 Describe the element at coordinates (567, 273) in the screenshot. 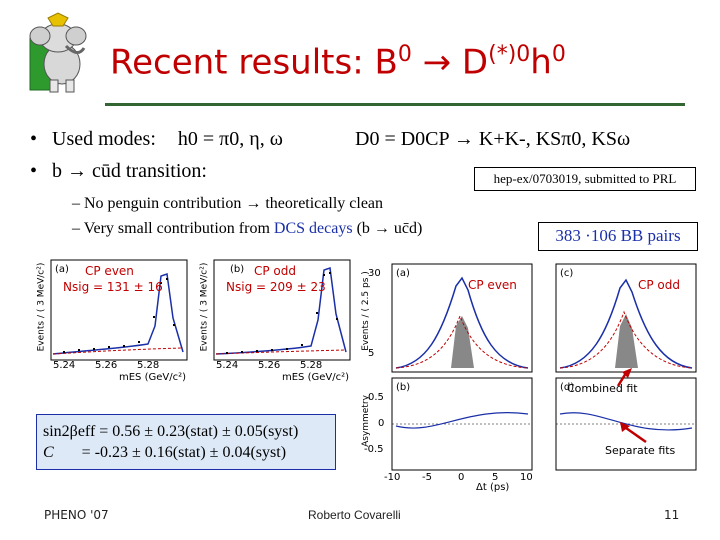

I see `plot-c-tag-c: (c)` at that location.